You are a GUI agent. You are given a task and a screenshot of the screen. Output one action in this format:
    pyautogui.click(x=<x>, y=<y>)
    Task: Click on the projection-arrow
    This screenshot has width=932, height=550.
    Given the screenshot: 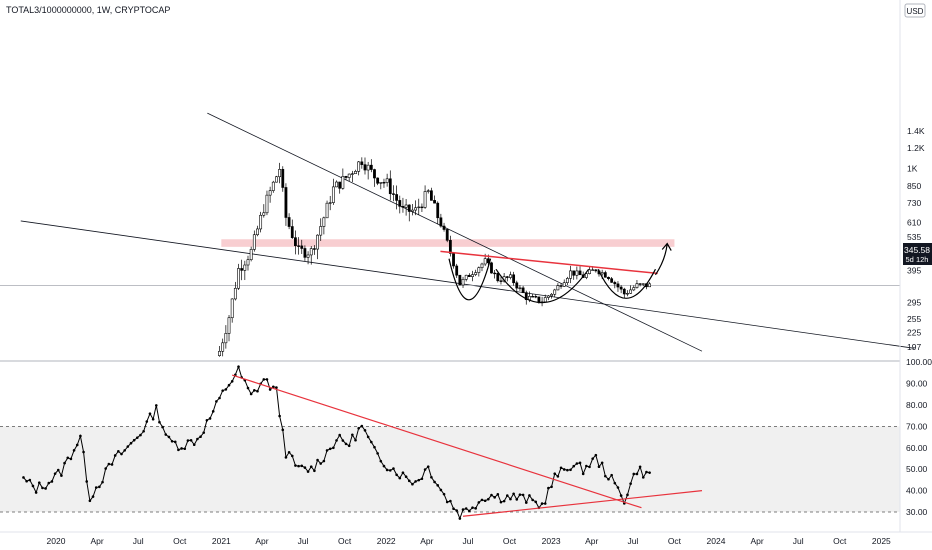 What is the action you would take?
    pyautogui.click(x=661, y=259)
    